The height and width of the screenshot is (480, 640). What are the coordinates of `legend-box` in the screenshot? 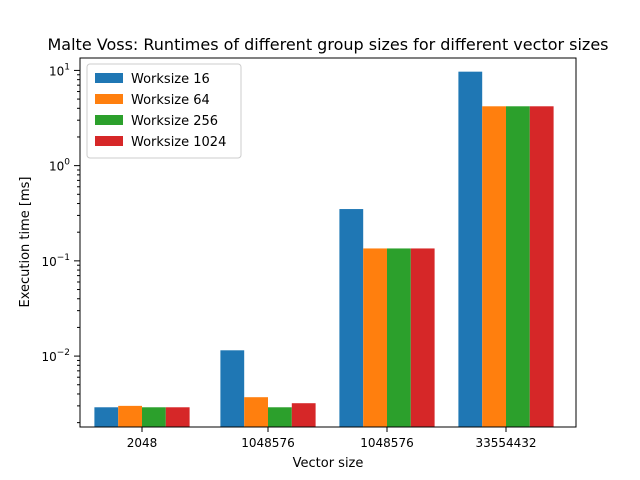 It's located at (164, 111).